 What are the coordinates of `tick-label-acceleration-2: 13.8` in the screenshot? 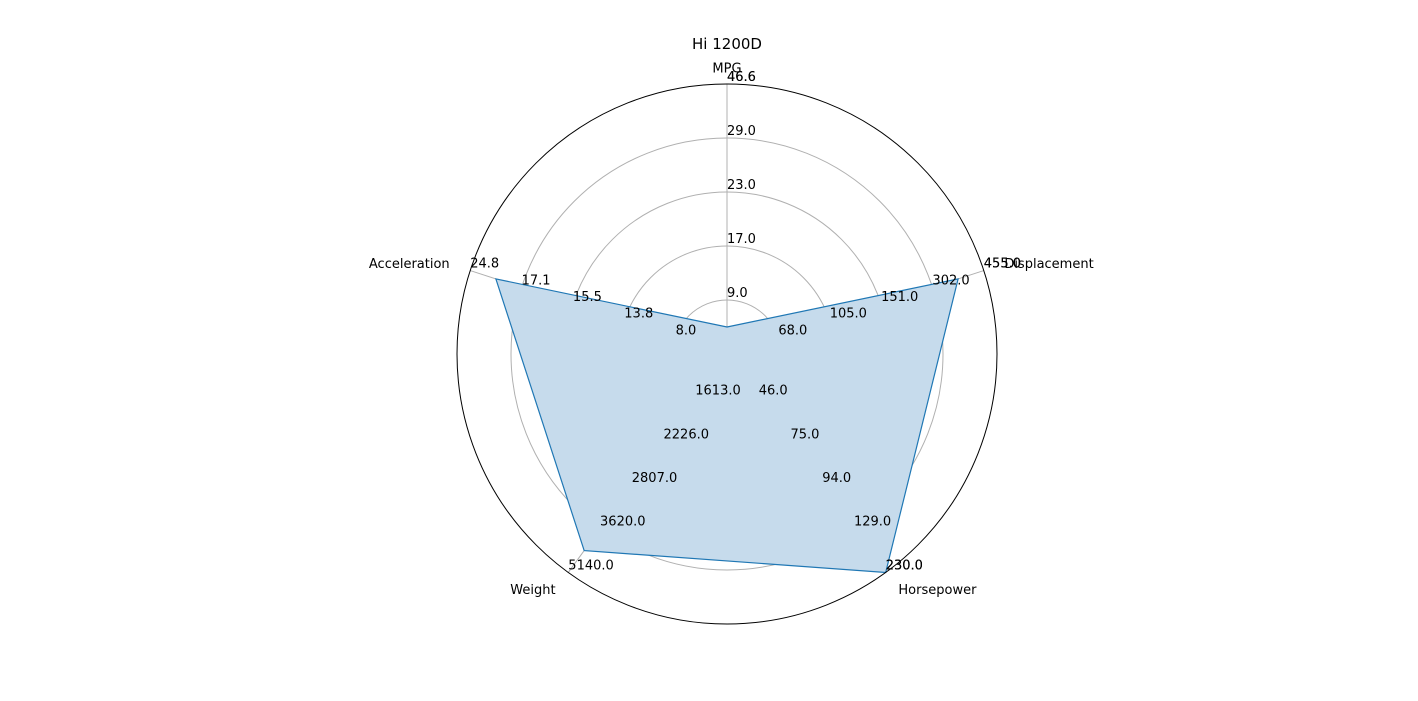 It's located at (638, 314).